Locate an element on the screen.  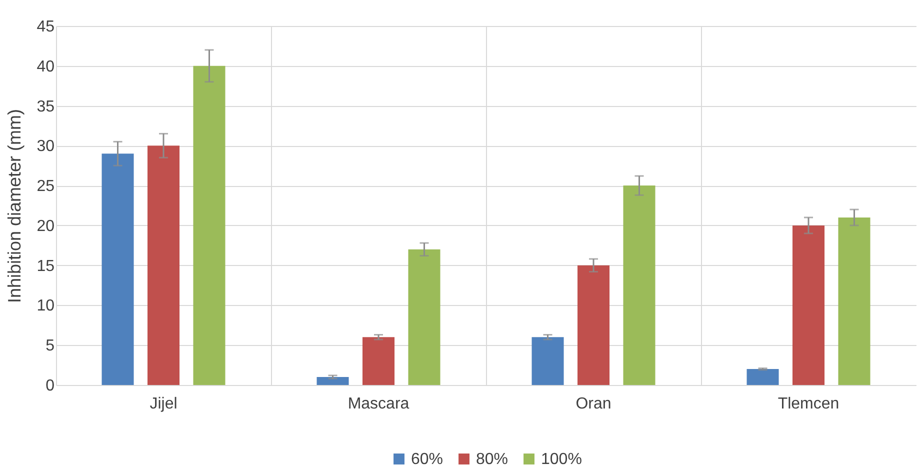
x-tick-label: Oran is located at coordinates (594, 404).